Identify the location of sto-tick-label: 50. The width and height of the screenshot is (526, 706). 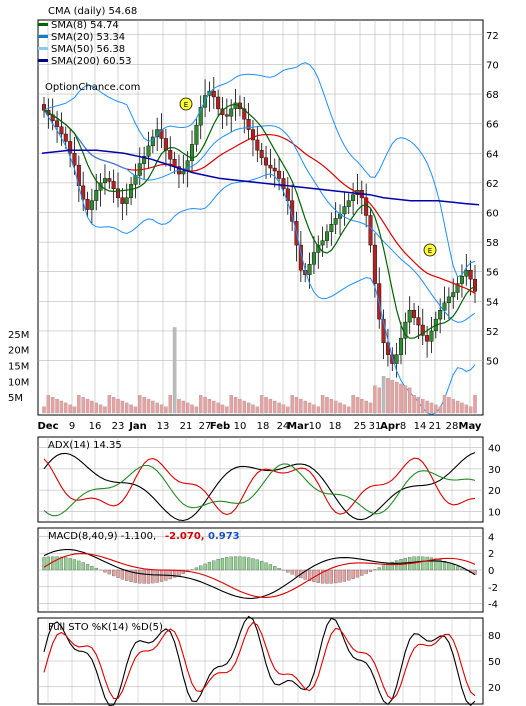
(494, 662).